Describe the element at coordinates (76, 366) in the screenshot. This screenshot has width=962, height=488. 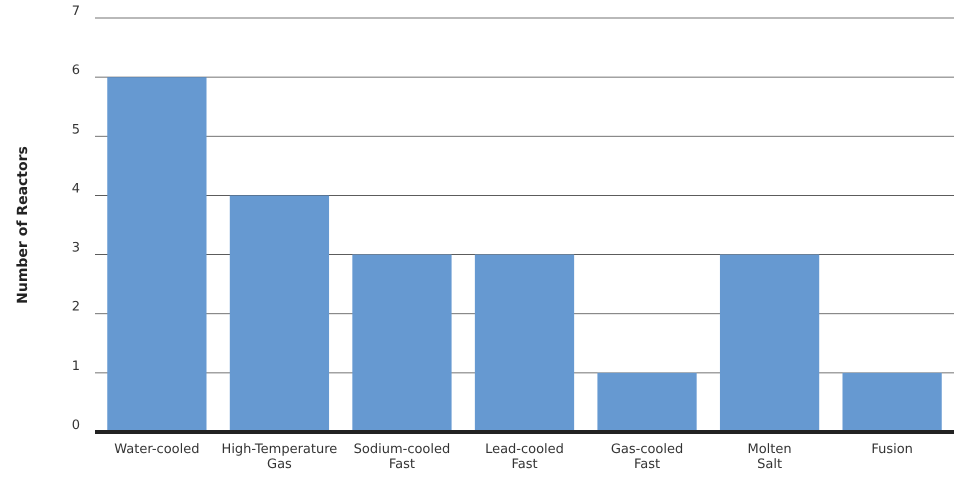
I see `y-tick-label: 1` at that location.